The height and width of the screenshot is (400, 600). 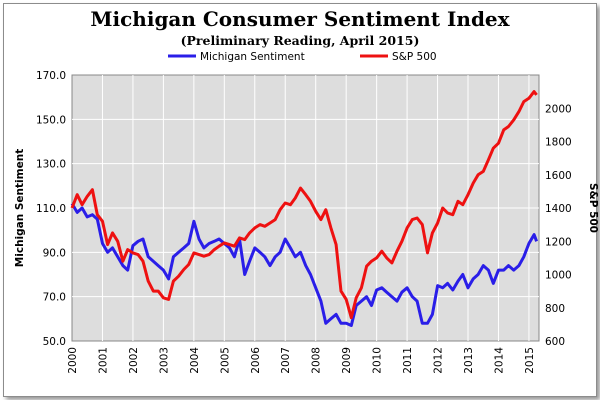 I want to click on x-tick-label: 2014, so click(x=499, y=360).